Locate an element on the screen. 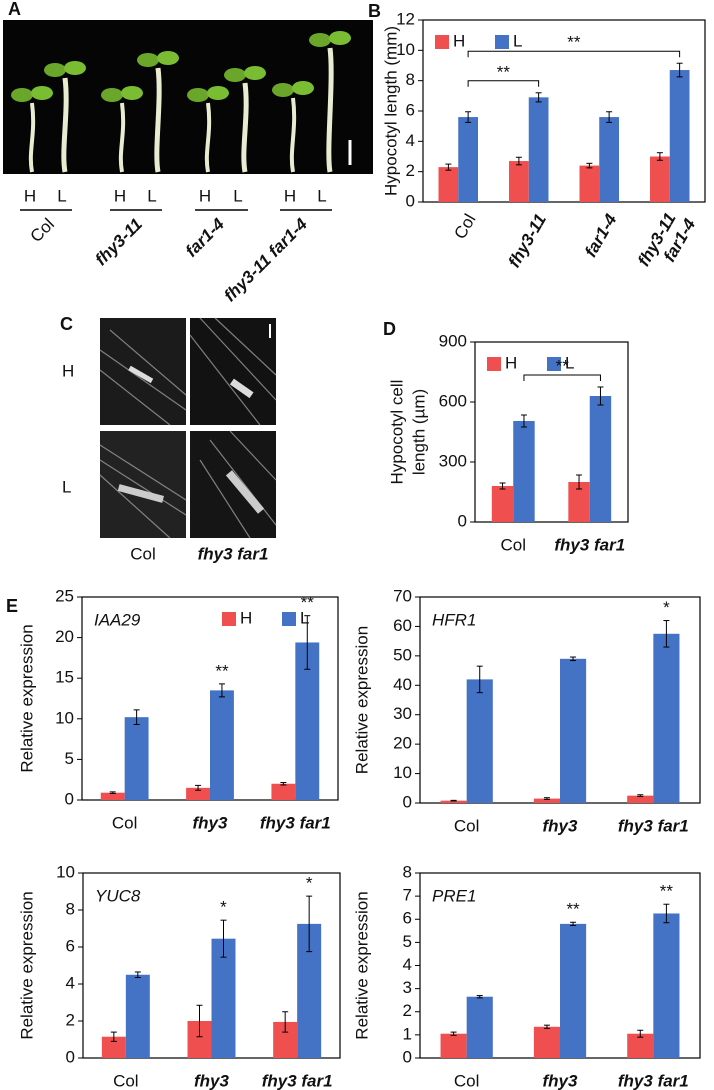 This screenshot has width=714, height=1090. plot-frame is located at coordinates (551, 432).